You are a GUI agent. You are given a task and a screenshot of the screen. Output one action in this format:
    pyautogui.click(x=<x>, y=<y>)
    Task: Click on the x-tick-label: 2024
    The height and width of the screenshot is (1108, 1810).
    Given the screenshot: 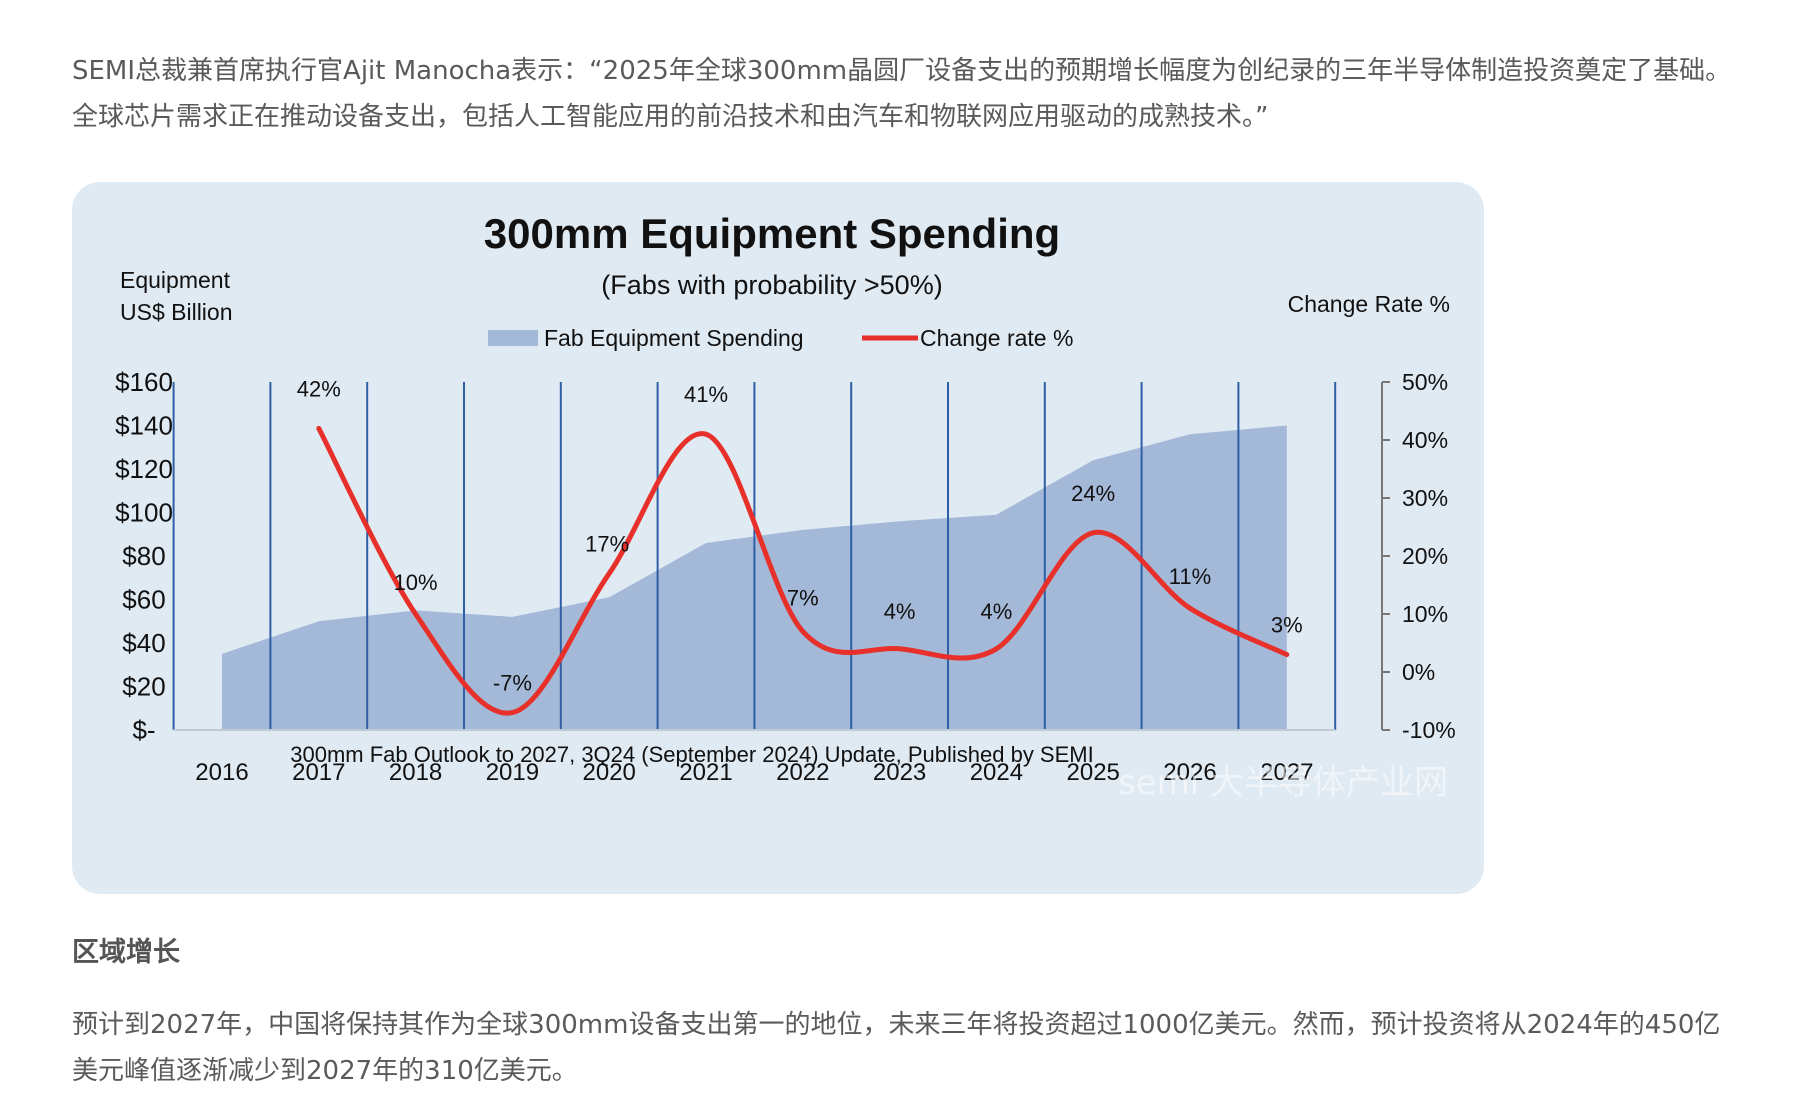 What is the action you would take?
    pyautogui.click(x=996, y=772)
    